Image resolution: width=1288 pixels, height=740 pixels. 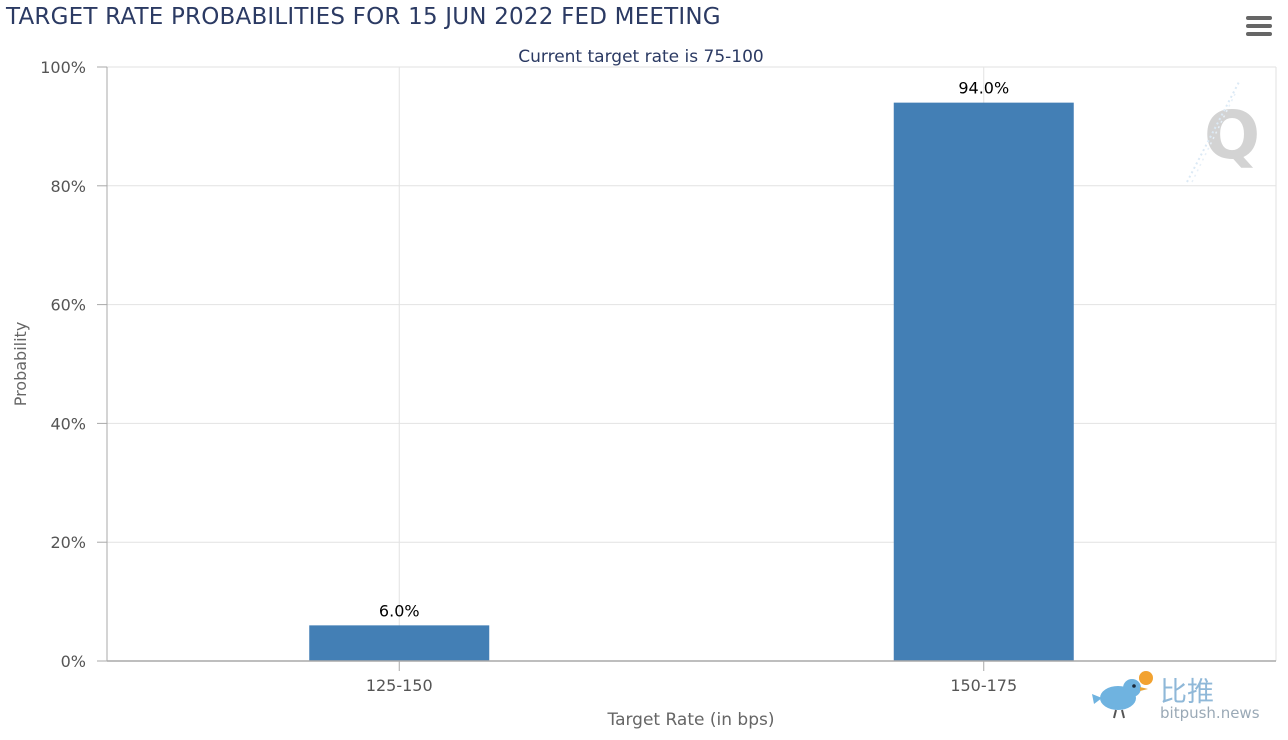 I want to click on x-axis-label: Target Rate (in bps), so click(x=691, y=720).